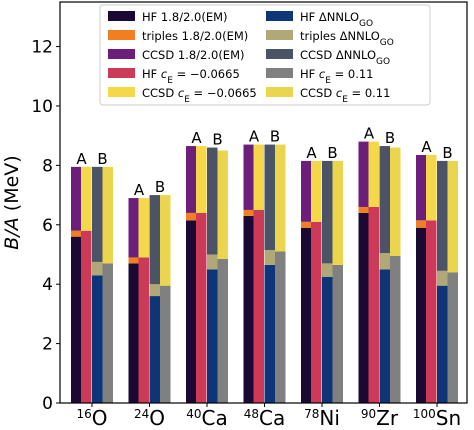  What do you see at coordinates (12, 202) in the screenshot?
I see `y-axis-label: B/A (MeV)` at bounding box center [12, 202].